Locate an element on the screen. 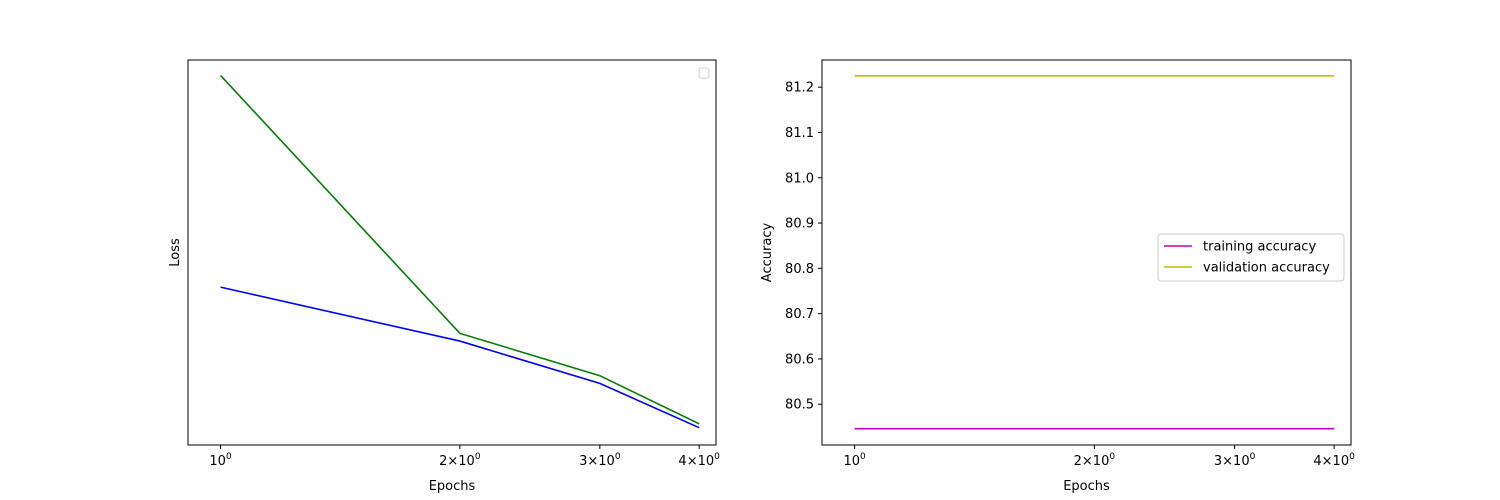 The image size is (1500, 500). loss-y-axis-label: Loss is located at coordinates (175, 252).